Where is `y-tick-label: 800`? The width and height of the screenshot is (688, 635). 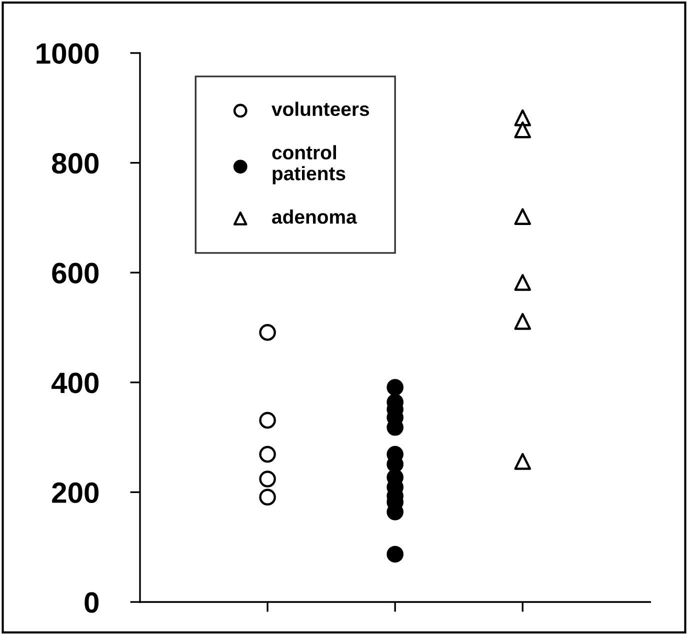
y-tick-label: 800 is located at coordinates (75, 163).